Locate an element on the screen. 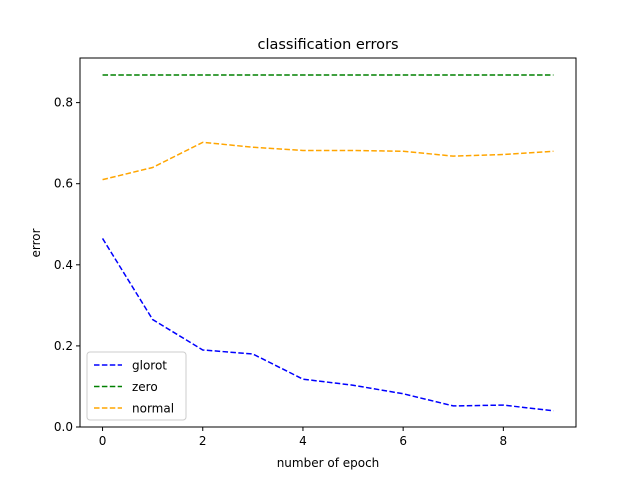 The width and height of the screenshot is (640, 480). x-tick-label: 6 is located at coordinates (403, 441).